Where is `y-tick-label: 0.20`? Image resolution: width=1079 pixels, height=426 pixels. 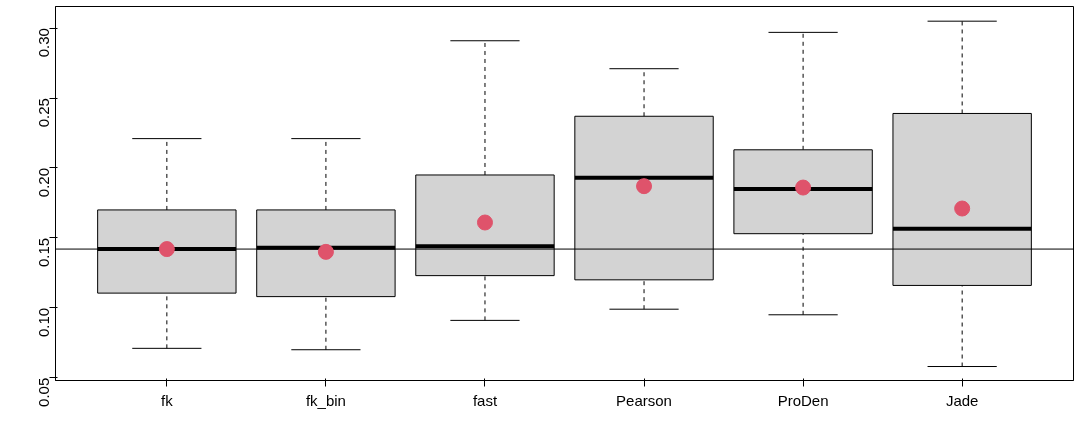
y-tick-label: 0.20 is located at coordinates (44, 182).